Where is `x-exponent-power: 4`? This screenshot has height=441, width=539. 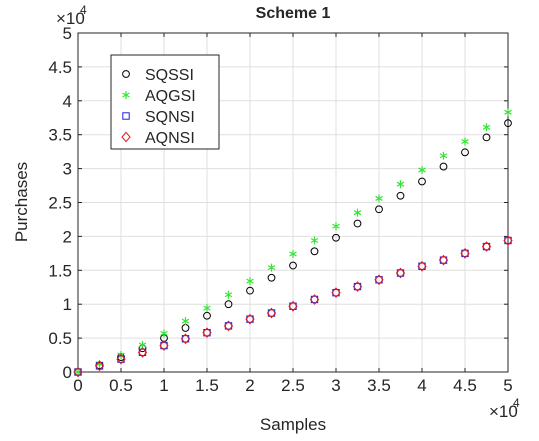
x-exponent-power: 4 is located at coordinates (516, 403).